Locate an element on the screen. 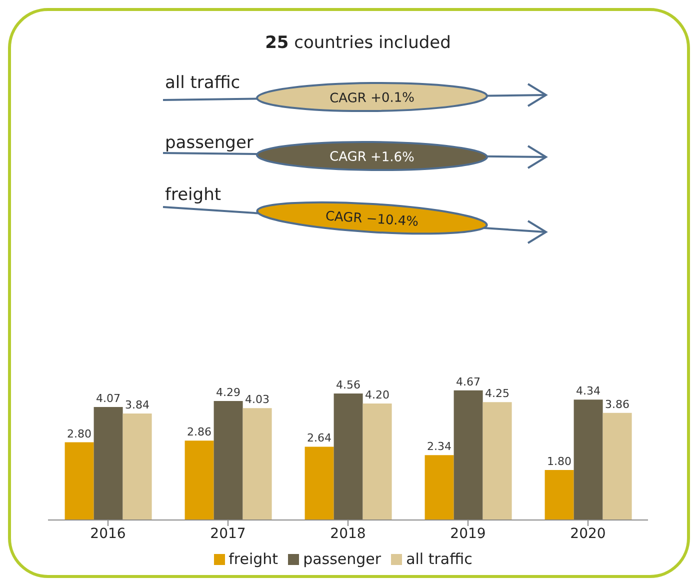  text: passenger is located at coordinates (209, 143).